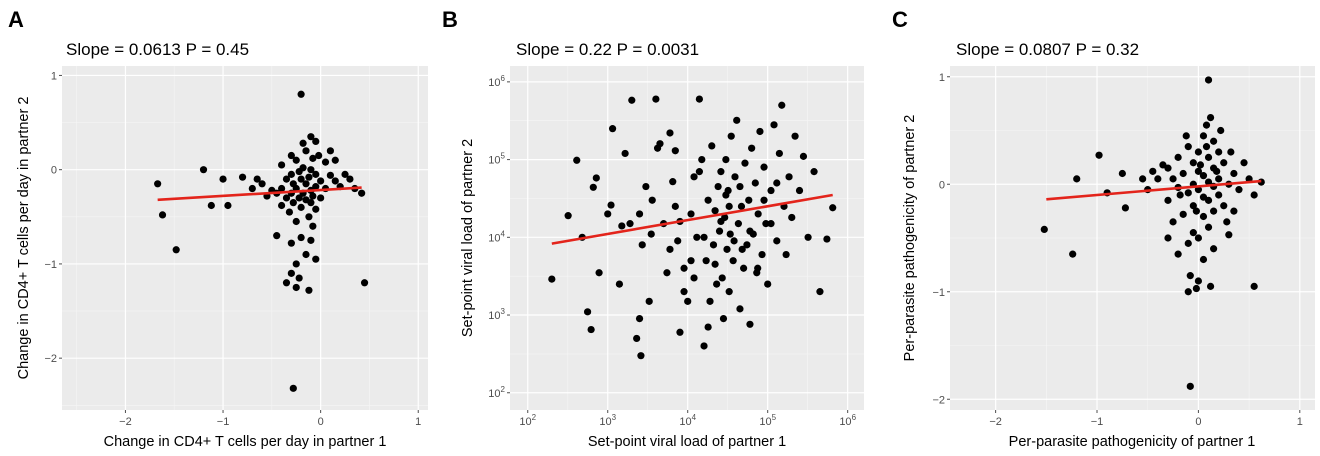  Describe the element at coordinates (503, 78) in the screenshot. I see `y-tick-exponent: 6` at that location.